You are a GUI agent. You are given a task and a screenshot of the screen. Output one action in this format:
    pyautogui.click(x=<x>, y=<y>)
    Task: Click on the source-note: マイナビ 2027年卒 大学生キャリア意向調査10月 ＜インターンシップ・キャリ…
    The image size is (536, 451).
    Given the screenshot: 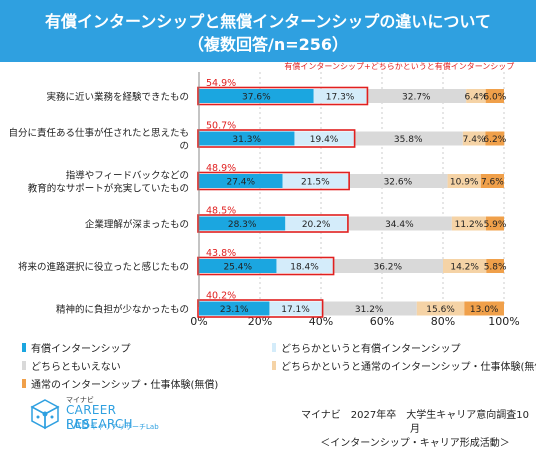 What is the action you would take?
    pyautogui.click(x=415, y=430)
    